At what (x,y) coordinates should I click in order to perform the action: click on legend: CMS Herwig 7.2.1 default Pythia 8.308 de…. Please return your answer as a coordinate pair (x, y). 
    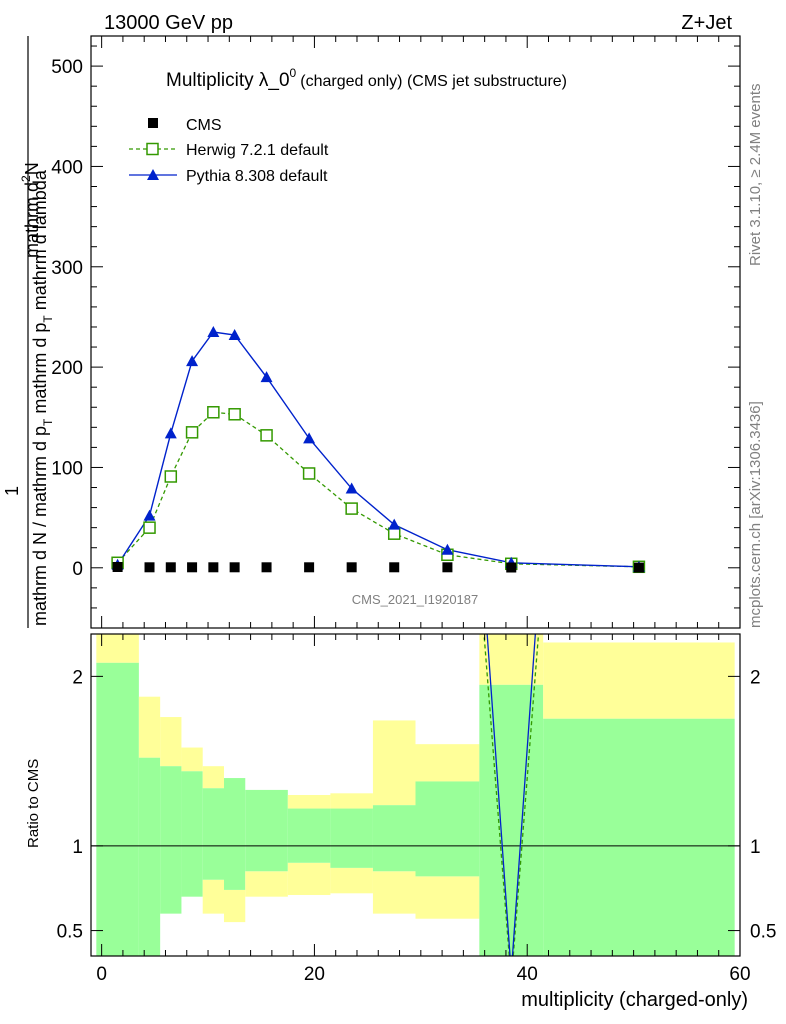
    Looking at the image, I should click on (229, 151).